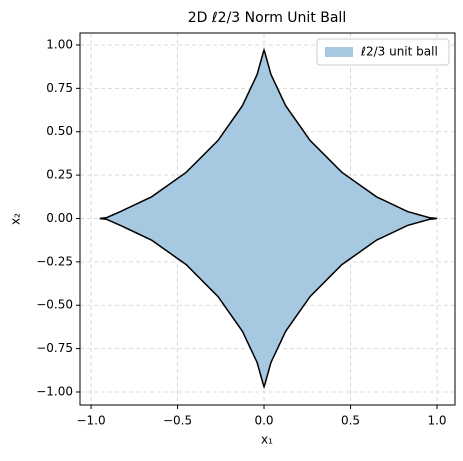 The image size is (463, 461). Describe the element at coordinates (267, 440) in the screenshot. I see `x-axis-label: x₁` at that location.